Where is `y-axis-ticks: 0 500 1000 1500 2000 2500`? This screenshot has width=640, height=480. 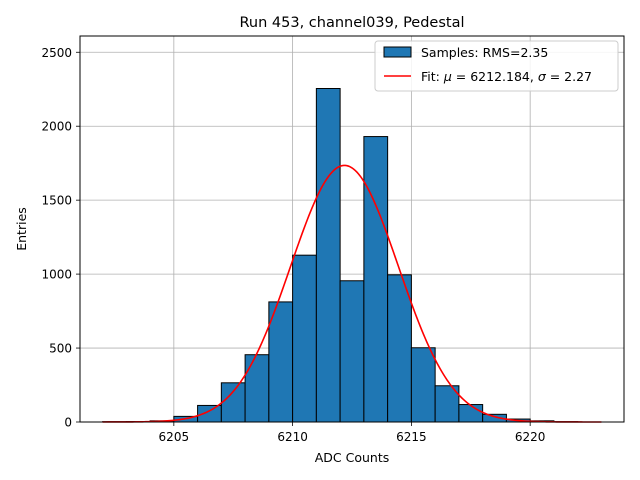
y-axis-ticks: 0 500 1000 1500 2000 2500 is located at coordinates (60, 238).